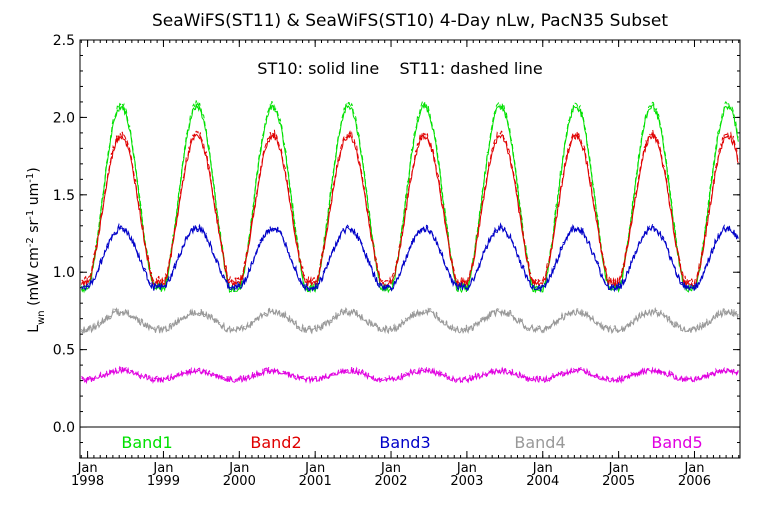 The image size is (768, 512). I want to click on x-tick-year: 1998, so click(87, 481).